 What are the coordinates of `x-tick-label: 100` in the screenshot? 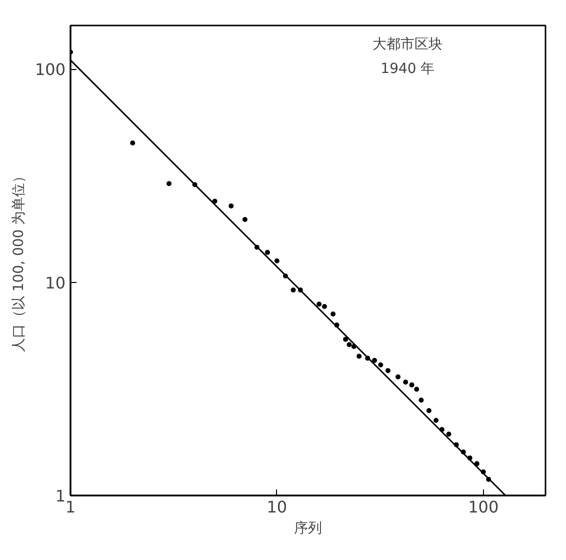 It's located at (483, 507).